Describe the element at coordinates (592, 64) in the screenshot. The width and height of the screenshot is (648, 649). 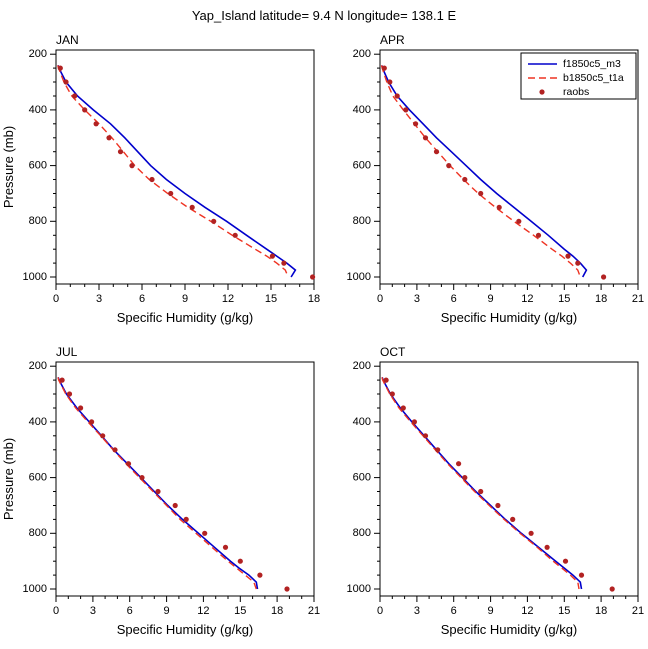
I see `legend-label: f1850c5_m3` at that location.